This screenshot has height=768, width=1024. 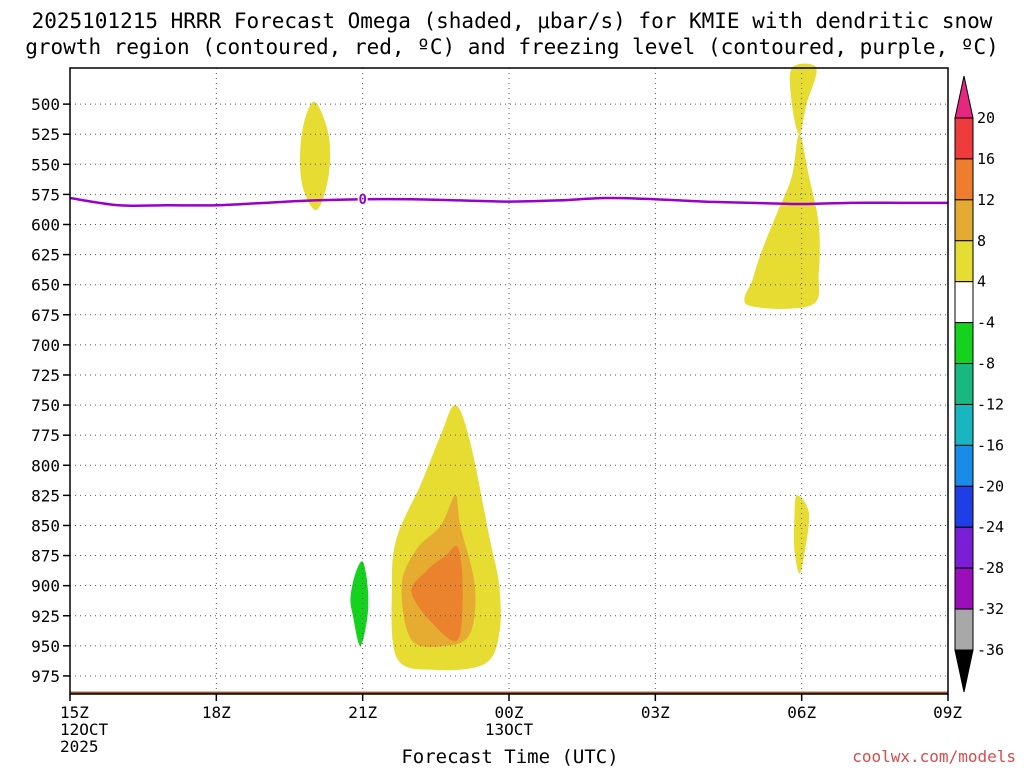 What do you see at coordinates (79, 746) in the screenshot?
I see `x-tick-year-15Z: 2025` at bounding box center [79, 746].